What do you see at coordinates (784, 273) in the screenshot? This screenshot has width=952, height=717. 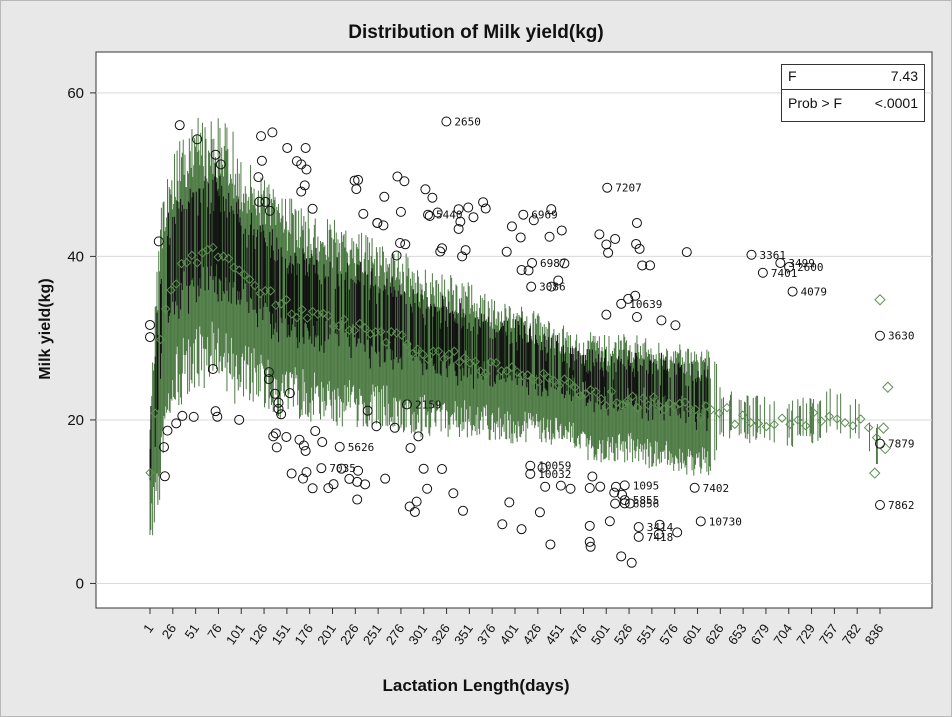 I see `outlier-label: 7401` at bounding box center [784, 273].